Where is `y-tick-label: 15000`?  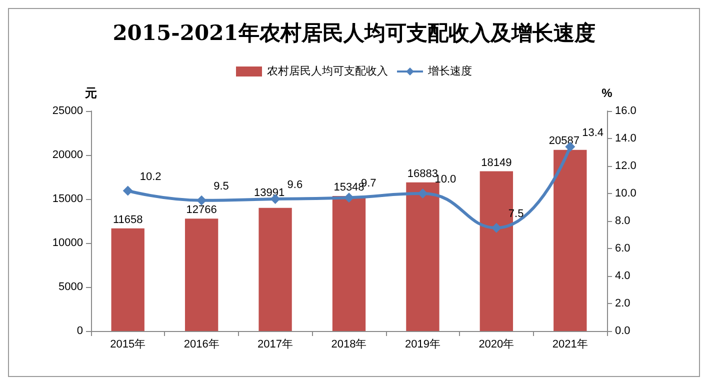 y-tick-label: 15000 is located at coordinates (67, 199).